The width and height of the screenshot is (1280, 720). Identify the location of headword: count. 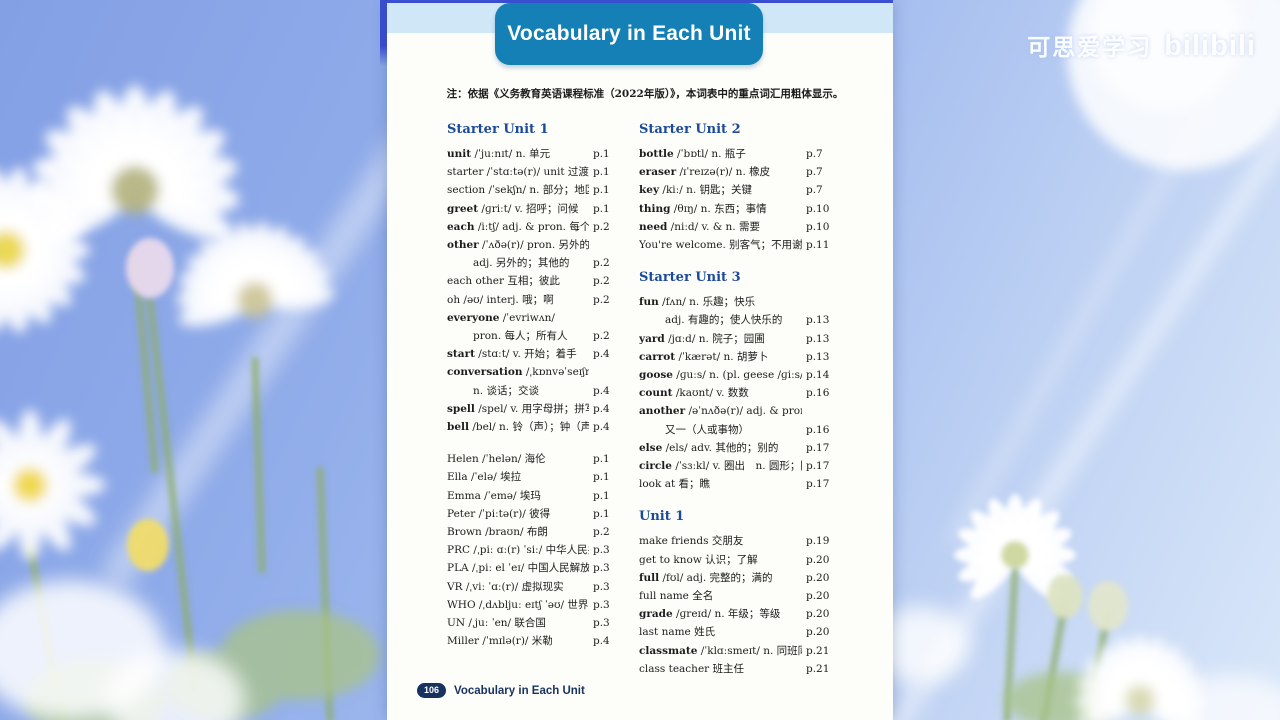
(656, 393).